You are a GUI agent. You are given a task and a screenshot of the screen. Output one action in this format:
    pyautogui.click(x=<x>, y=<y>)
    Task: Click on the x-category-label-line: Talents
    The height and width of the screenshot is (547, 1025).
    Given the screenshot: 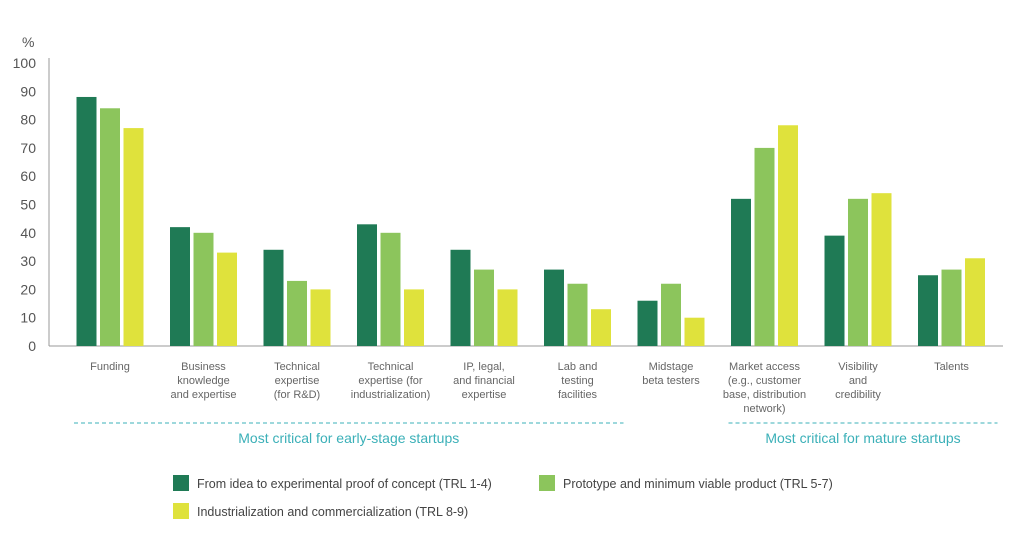 What is the action you would take?
    pyautogui.click(x=951, y=367)
    